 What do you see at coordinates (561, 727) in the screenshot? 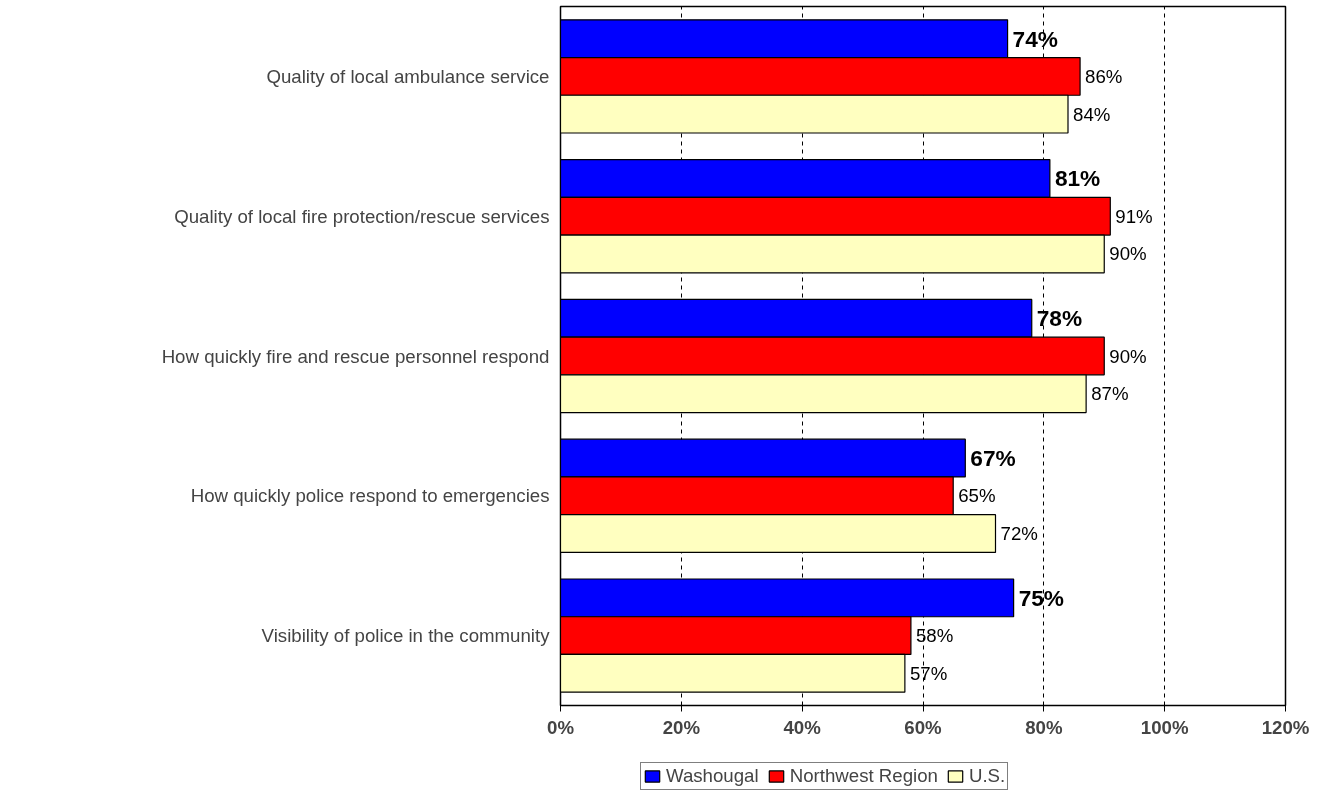
I see `x-tick-label: 0%` at bounding box center [561, 727].